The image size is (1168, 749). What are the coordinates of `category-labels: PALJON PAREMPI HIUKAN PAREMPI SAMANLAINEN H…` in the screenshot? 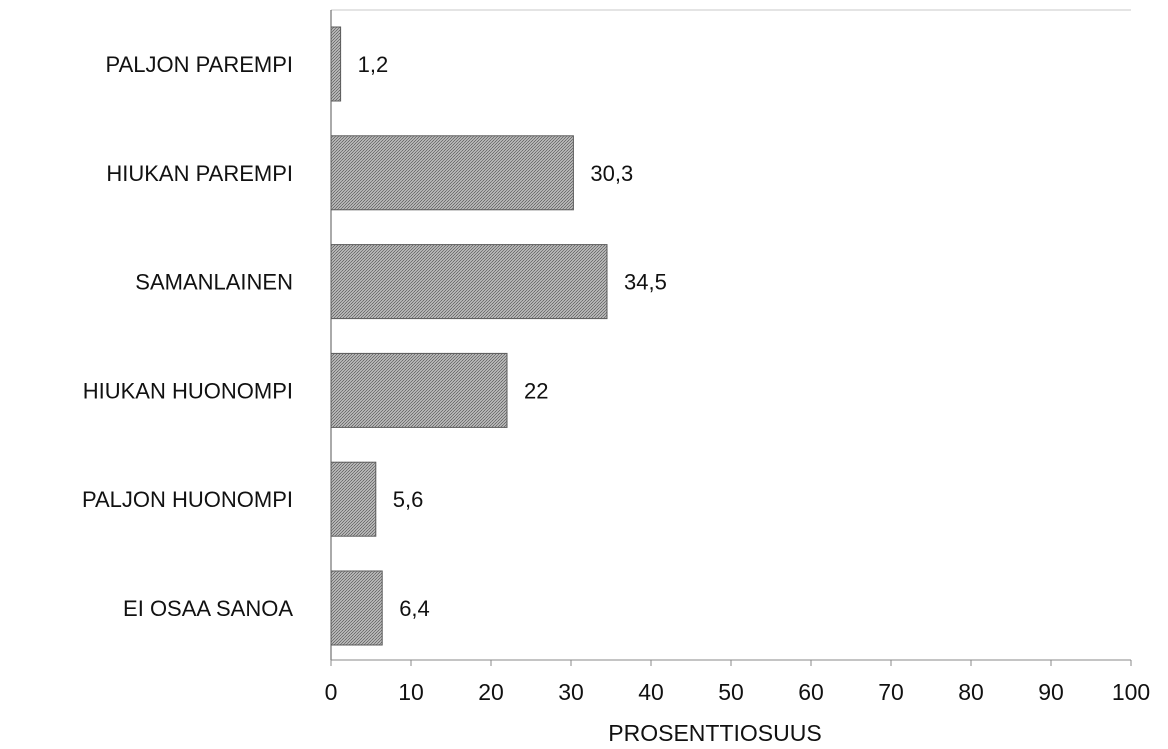 It's located at (187, 336).